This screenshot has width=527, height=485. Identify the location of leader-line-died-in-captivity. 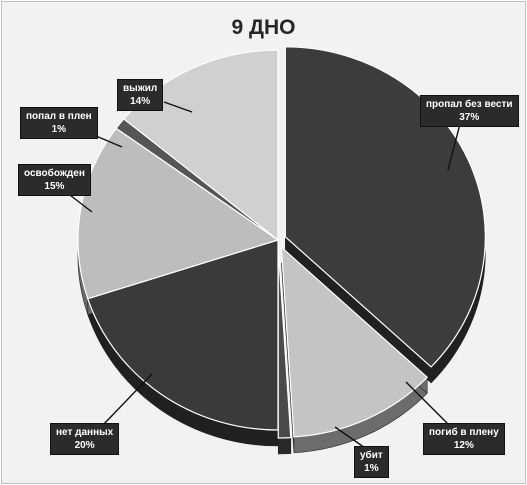
(427, 403).